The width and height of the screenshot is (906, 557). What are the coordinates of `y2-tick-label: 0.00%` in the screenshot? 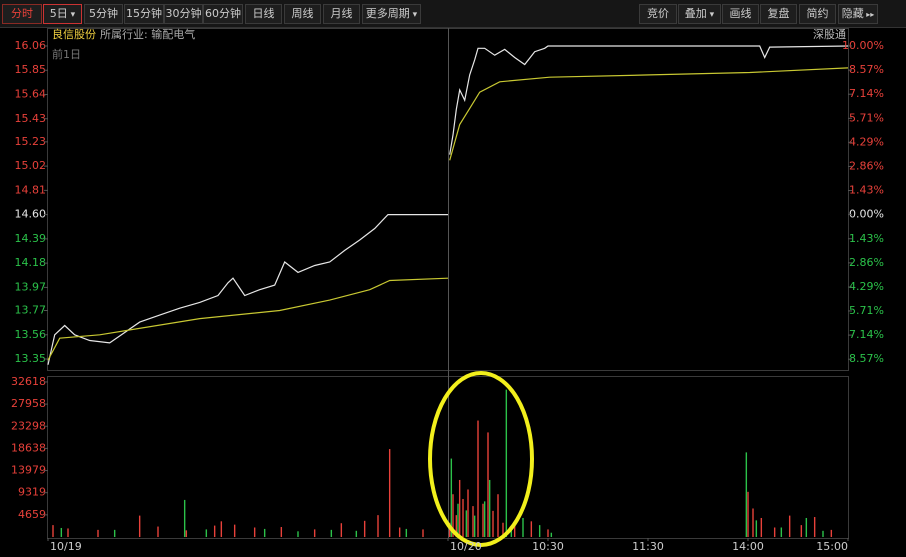 It's located at (866, 214).